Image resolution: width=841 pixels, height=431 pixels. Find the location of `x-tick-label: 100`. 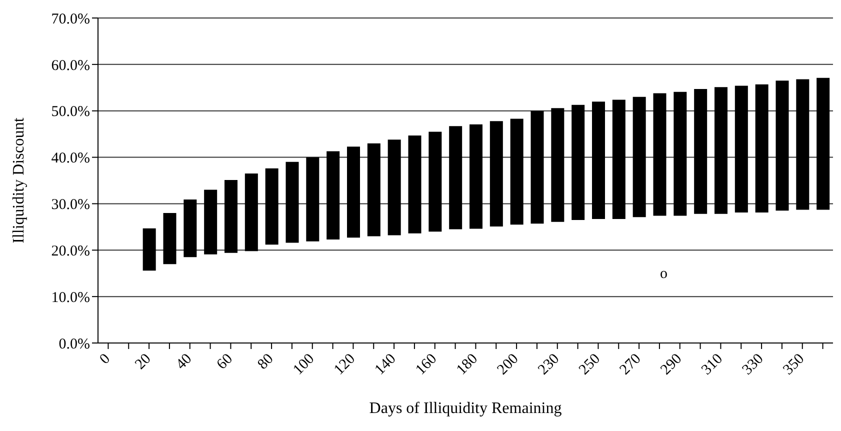

x-tick-label: 100 is located at coordinates (304, 364).